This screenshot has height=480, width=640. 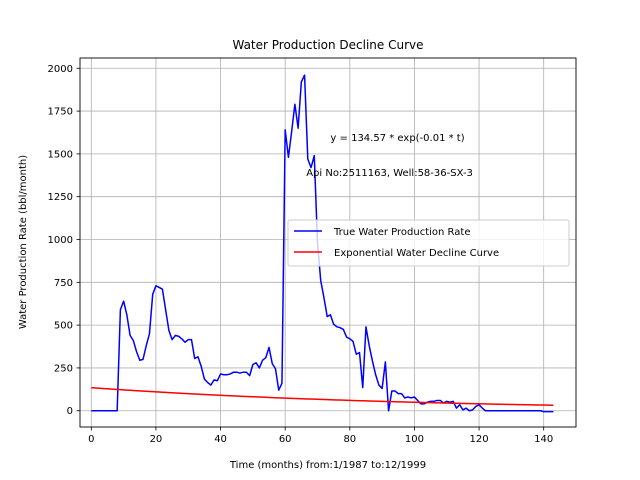 What do you see at coordinates (401, 232) in the screenshot?
I see `legend-label-true: True Water Production Rate` at bounding box center [401, 232].